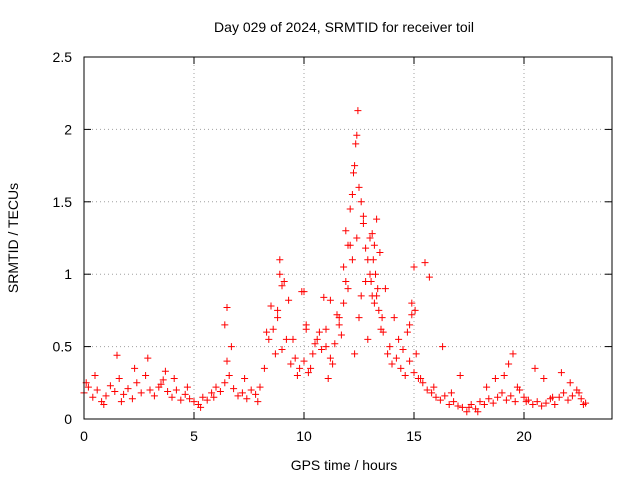 This screenshot has width=640, height=480. What do you see at coordinates (63, 202) in the screenshot?
I see `y-tick-label: 1.5` at bounding box center [63, 202].